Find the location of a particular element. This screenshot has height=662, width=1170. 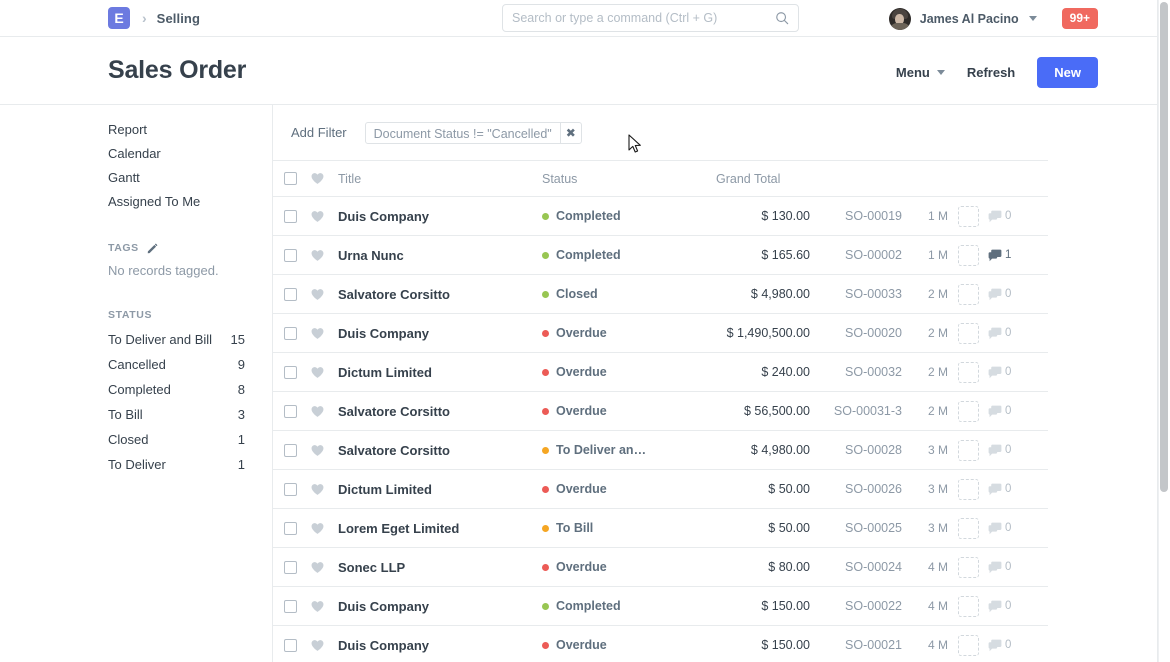

new-button: New is located at coordinates (1067, 72).